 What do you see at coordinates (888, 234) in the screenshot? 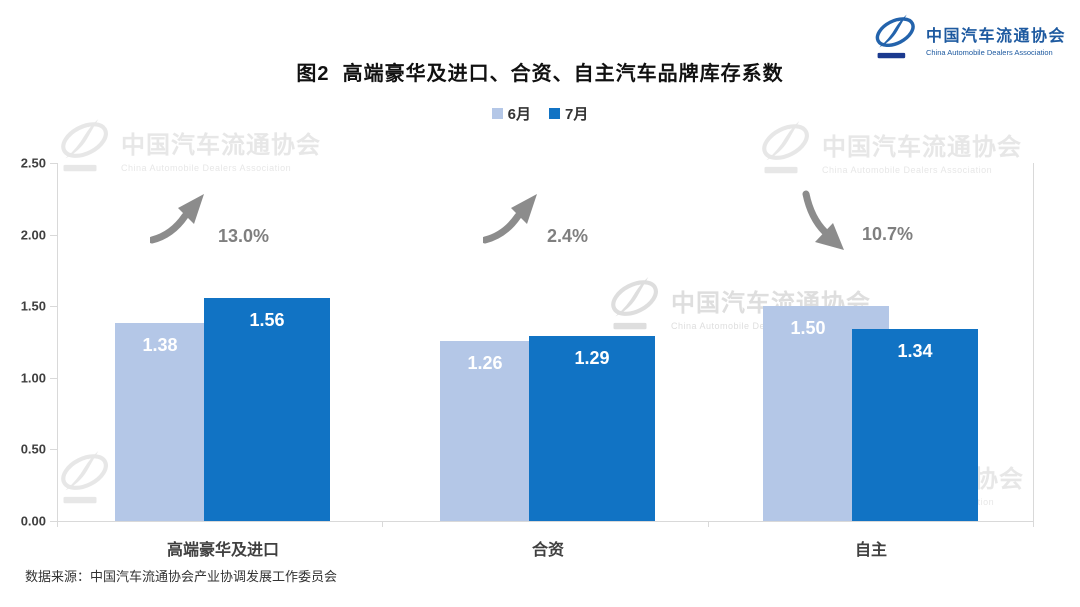
I see `change-percent-label: 10.7%` at bounding box center [888, 234].